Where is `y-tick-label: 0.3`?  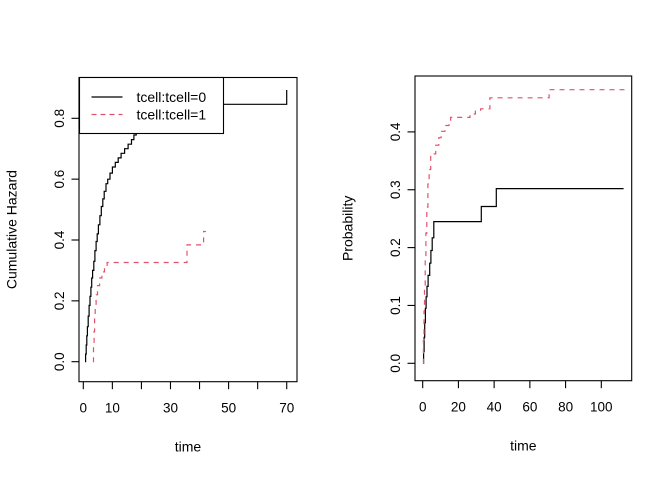 y-tick-label: 0.3 is located at coordinates (395, 189).